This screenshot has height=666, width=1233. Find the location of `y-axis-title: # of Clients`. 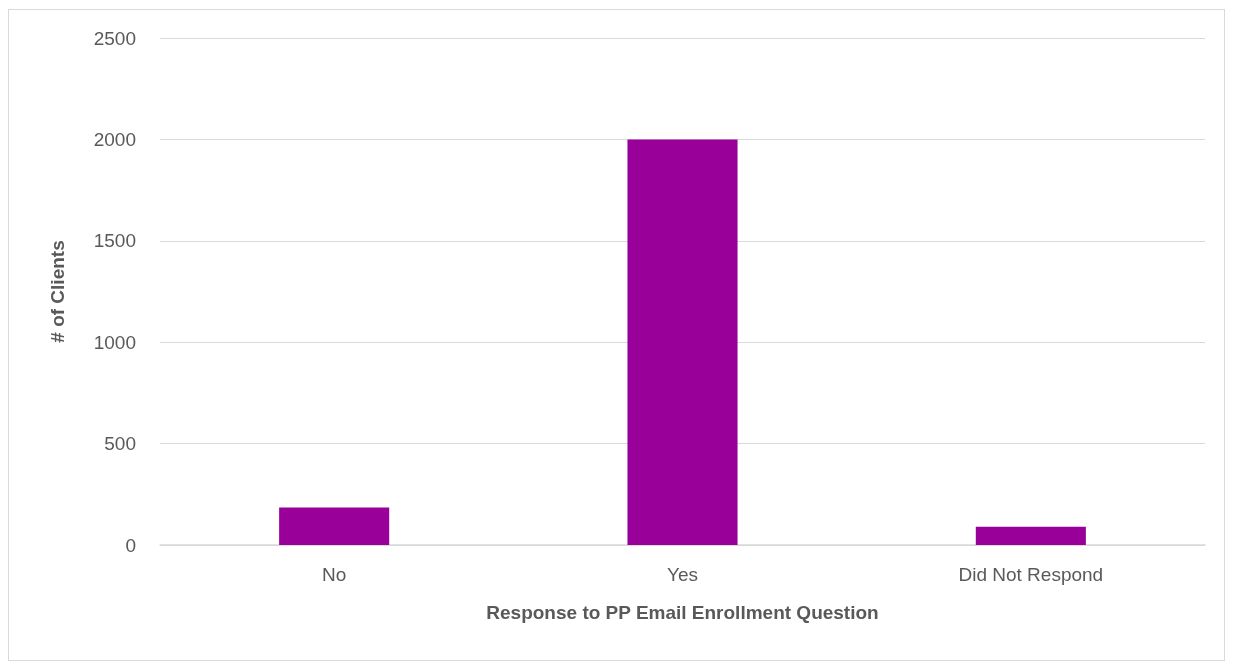

y-axis-title: # of Clients is located at coordinates (57, 291).